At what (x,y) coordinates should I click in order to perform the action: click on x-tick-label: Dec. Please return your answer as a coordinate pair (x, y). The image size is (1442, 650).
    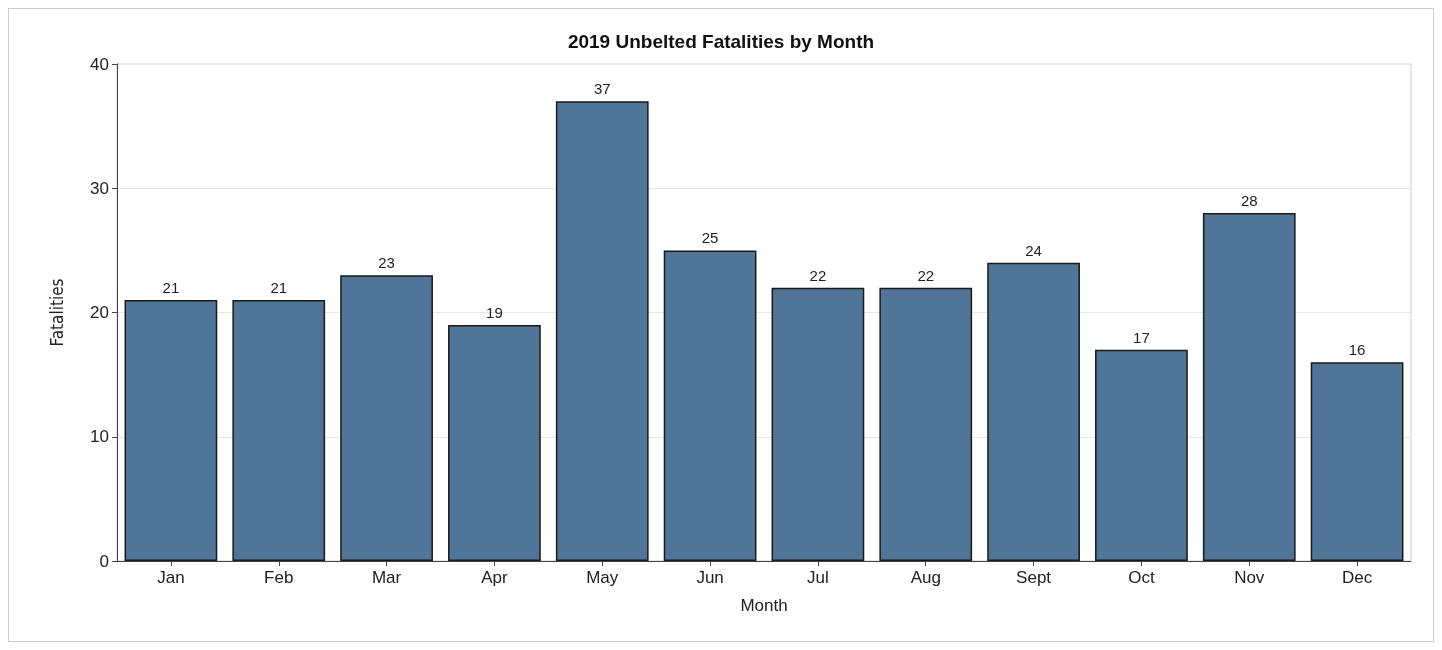
    Looking at the image, I should click on (1357, 577).